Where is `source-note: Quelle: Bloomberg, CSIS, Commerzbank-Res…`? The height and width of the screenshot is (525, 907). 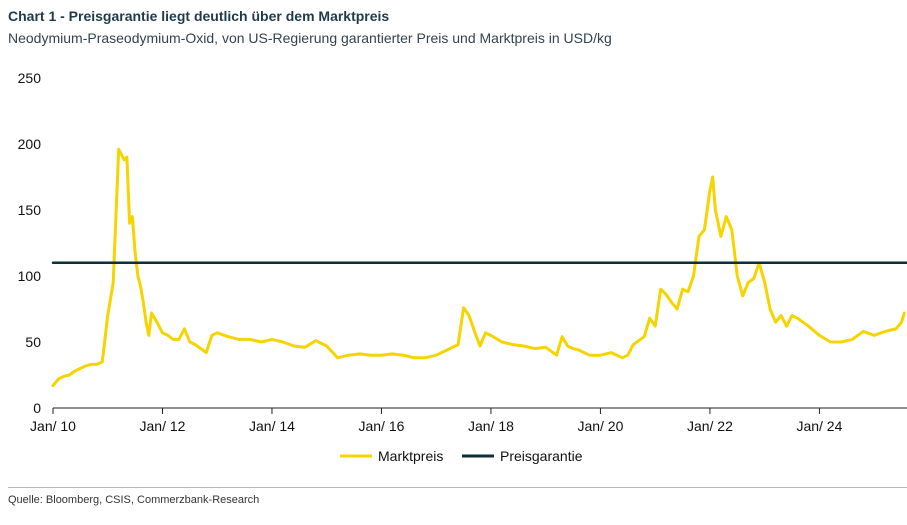 source-note: Quelle: Bloomberg, CSIS, Commerzbank-Res… is located at coordinates (134, 500).